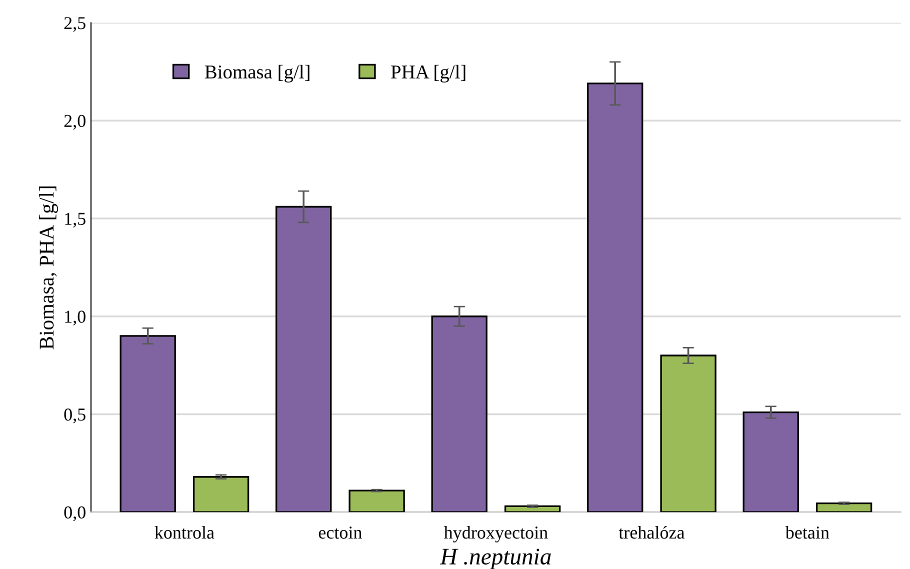 Image resolution: width=910 pixels, height=569 pixels. Describe the element at coordinates (75, 318) in the screenshot. I see `y-tick-label: 1,0` at that location.